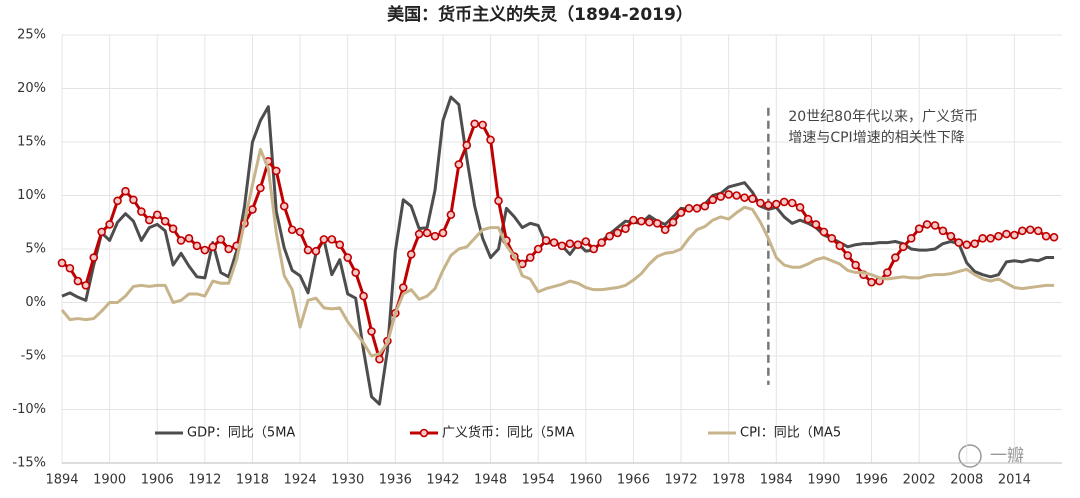  Describe the element at coordinates (35, 249) in the screenshot. I see `y-tick-label: 5%` at that location.